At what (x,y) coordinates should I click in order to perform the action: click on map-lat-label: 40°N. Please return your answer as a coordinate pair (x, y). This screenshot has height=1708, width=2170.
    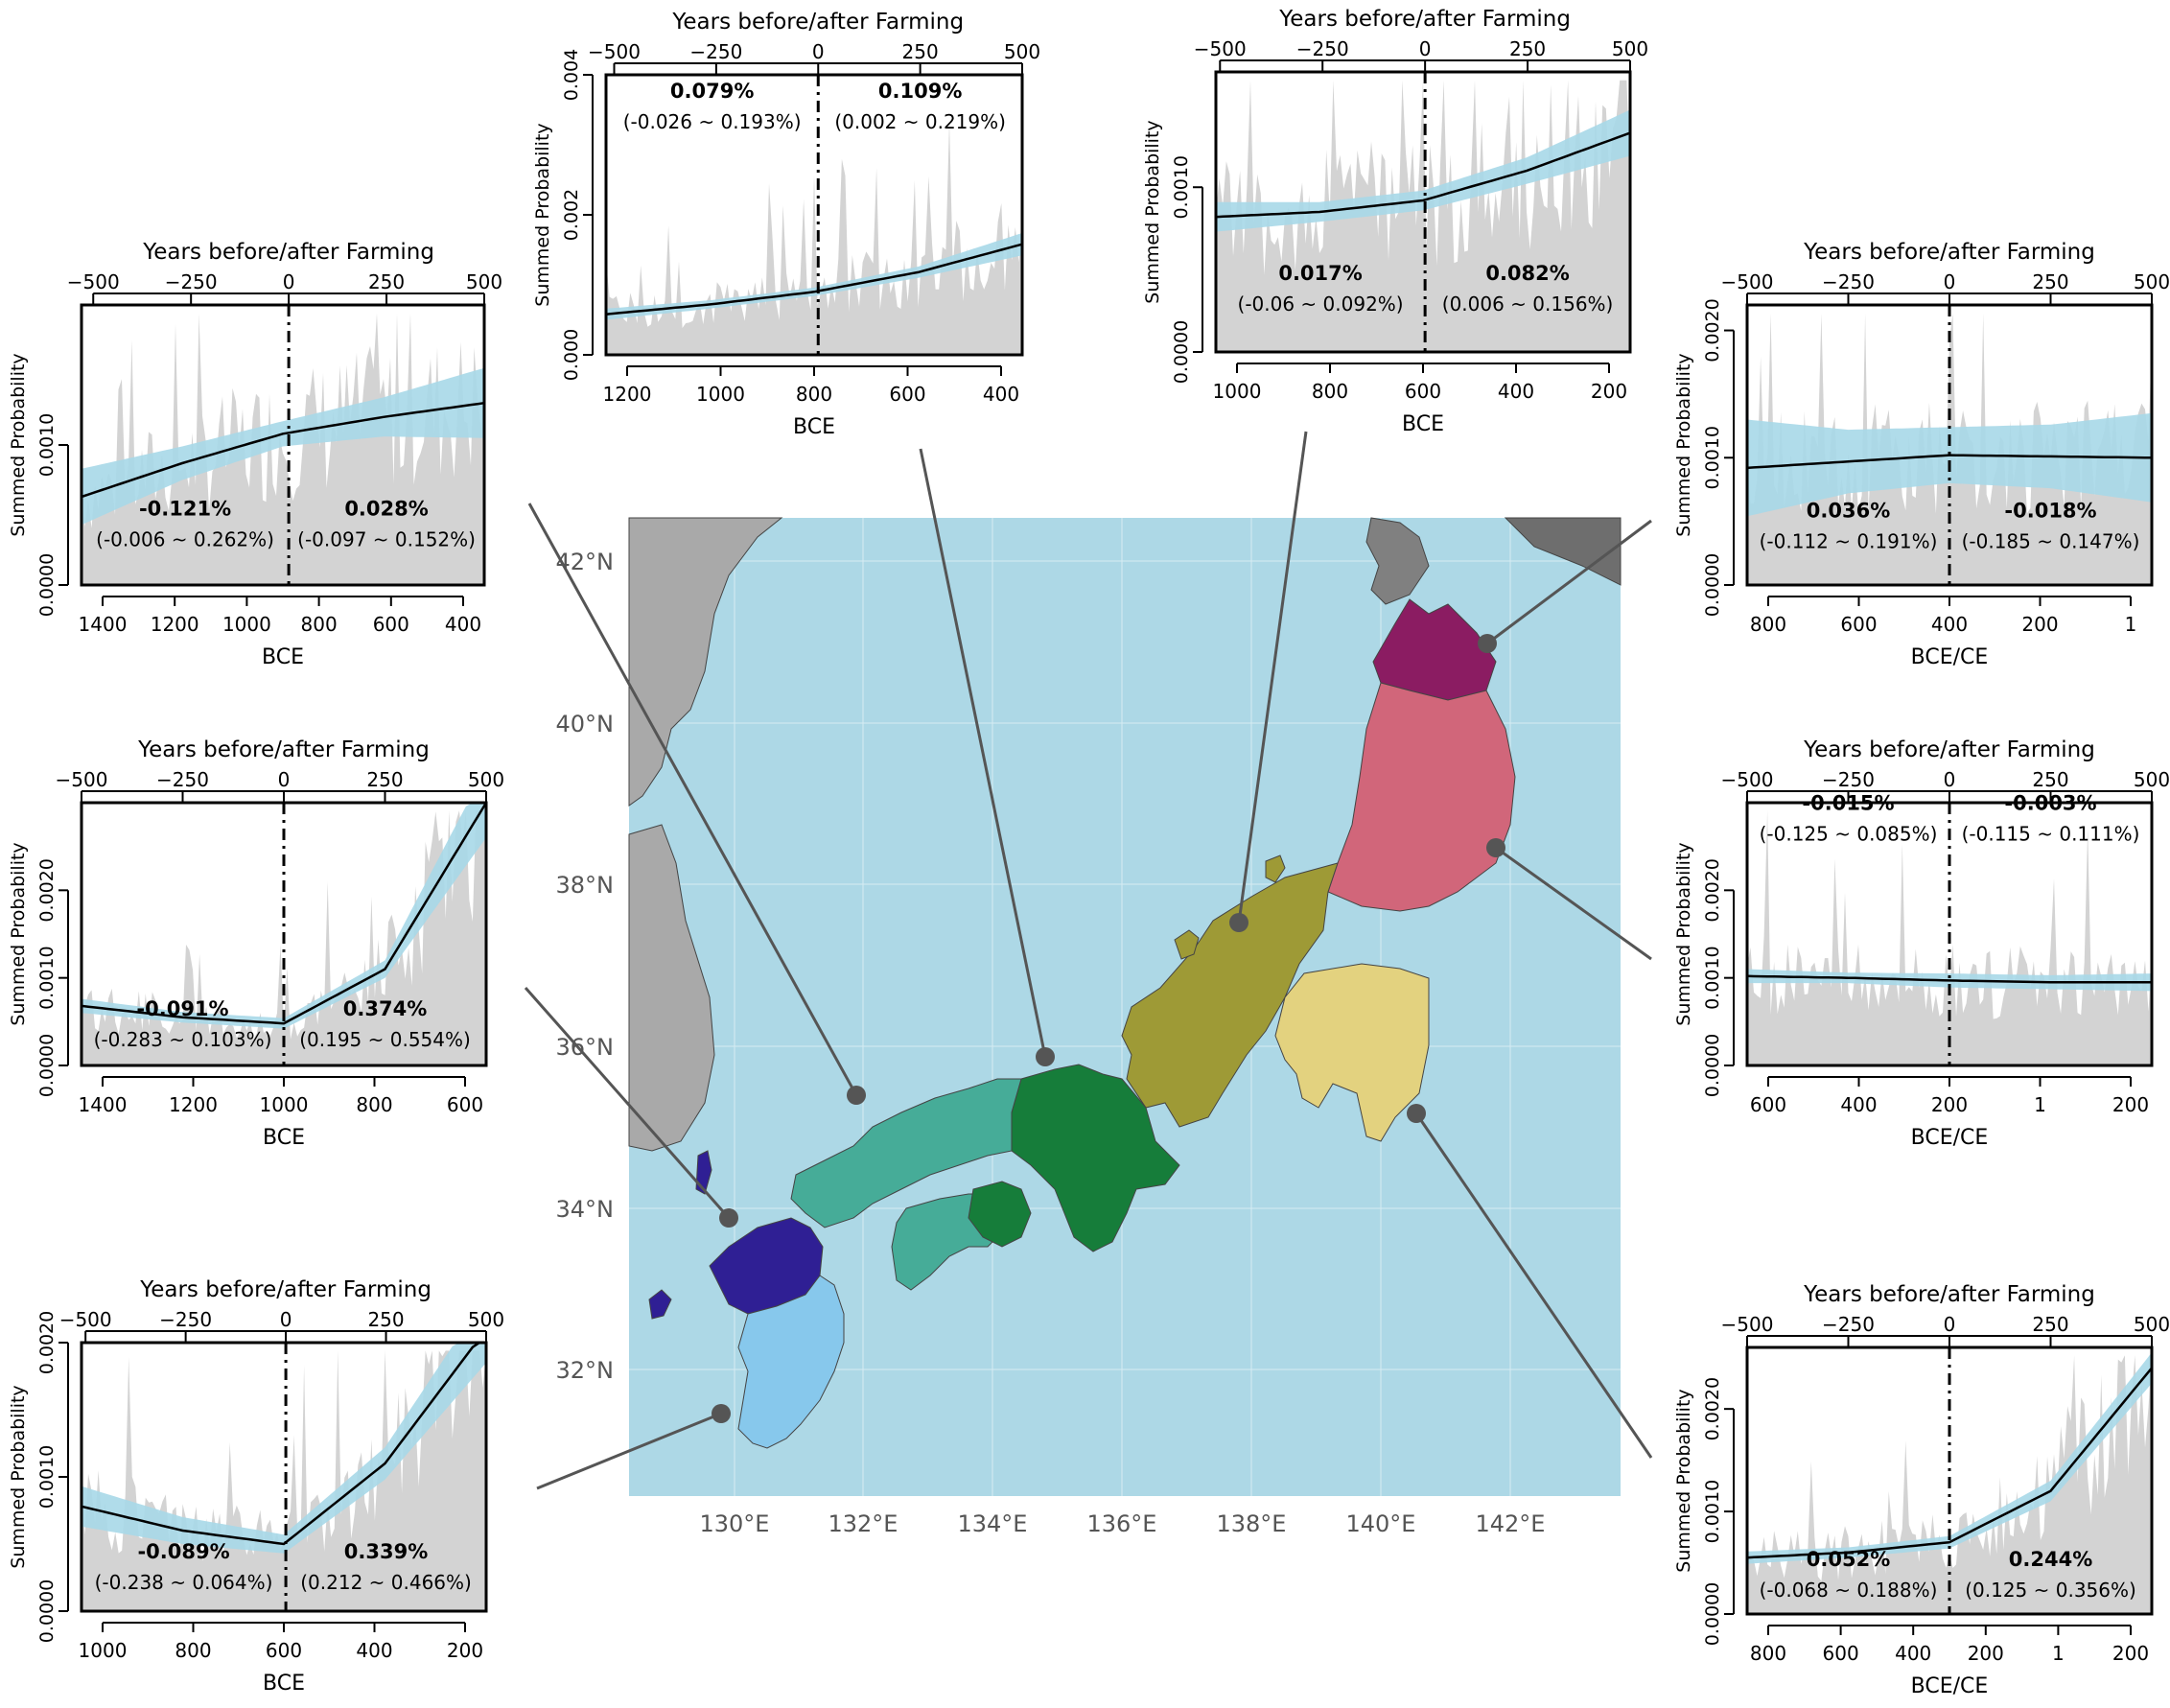
    Looking at the image, I should click on (585, 724).